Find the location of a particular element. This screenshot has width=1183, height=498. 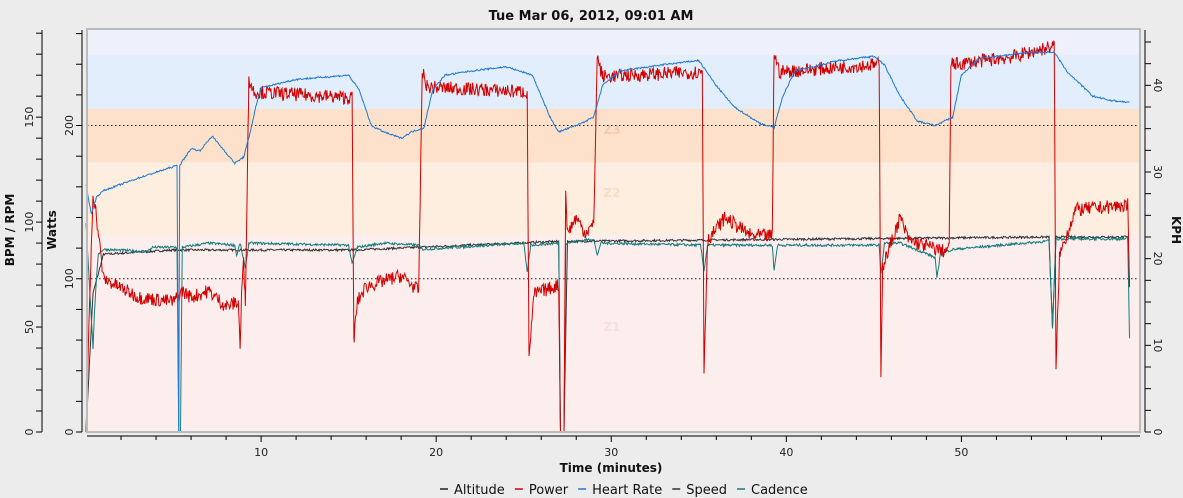

legend-item-altitude: Altitude is located at coordinates (472, 490).